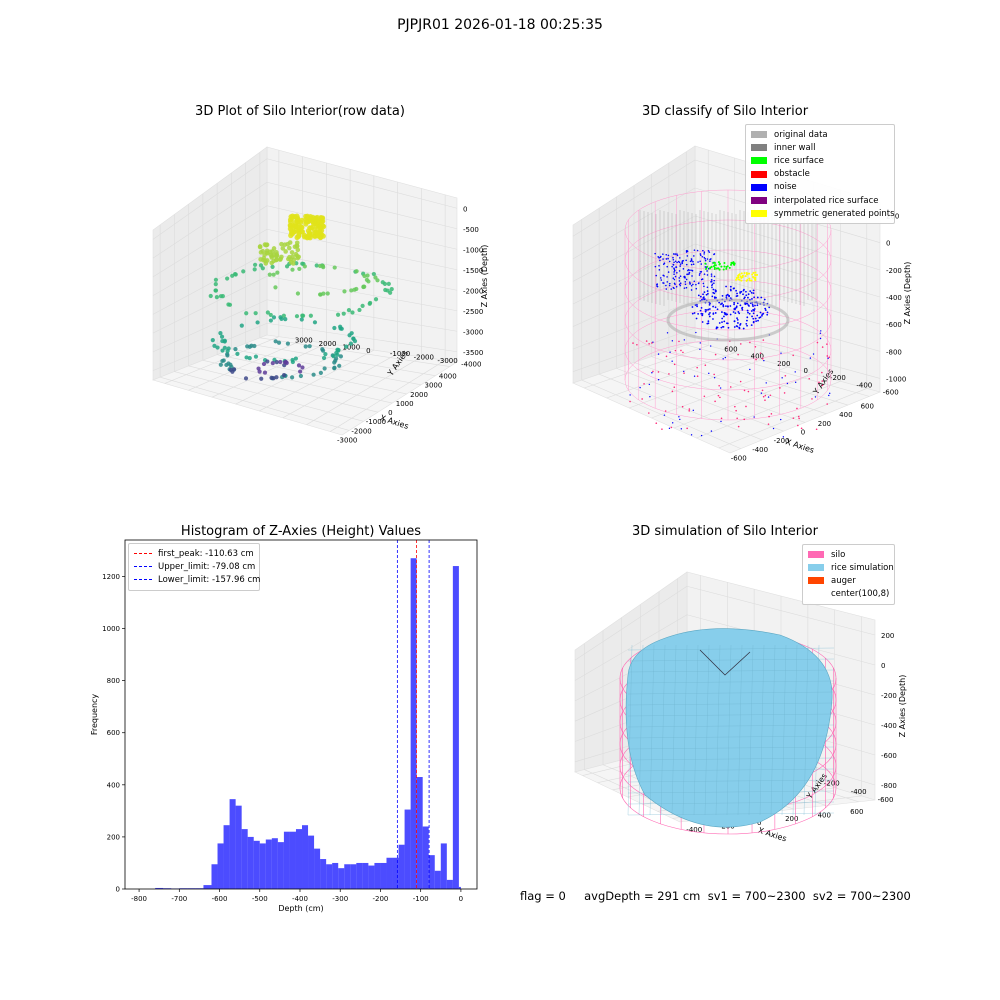 Image resolution: width=1000 pixels, height=1000 pixels. I want to click on raw-ztick-label: -1000, so click(473, 250).